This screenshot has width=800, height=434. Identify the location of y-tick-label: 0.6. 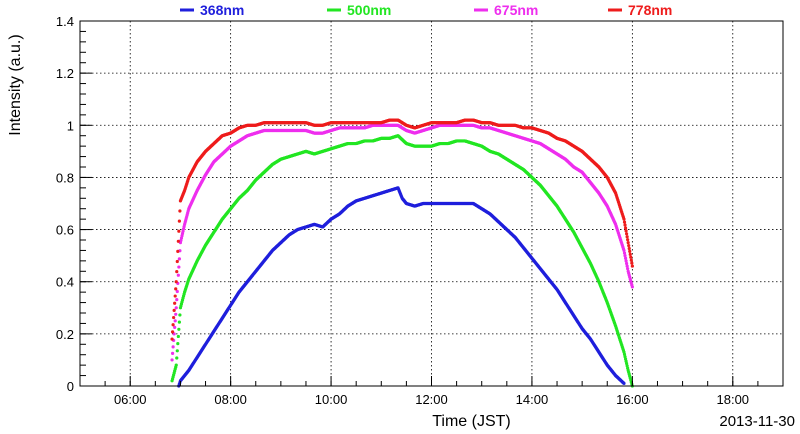
(65, 230).